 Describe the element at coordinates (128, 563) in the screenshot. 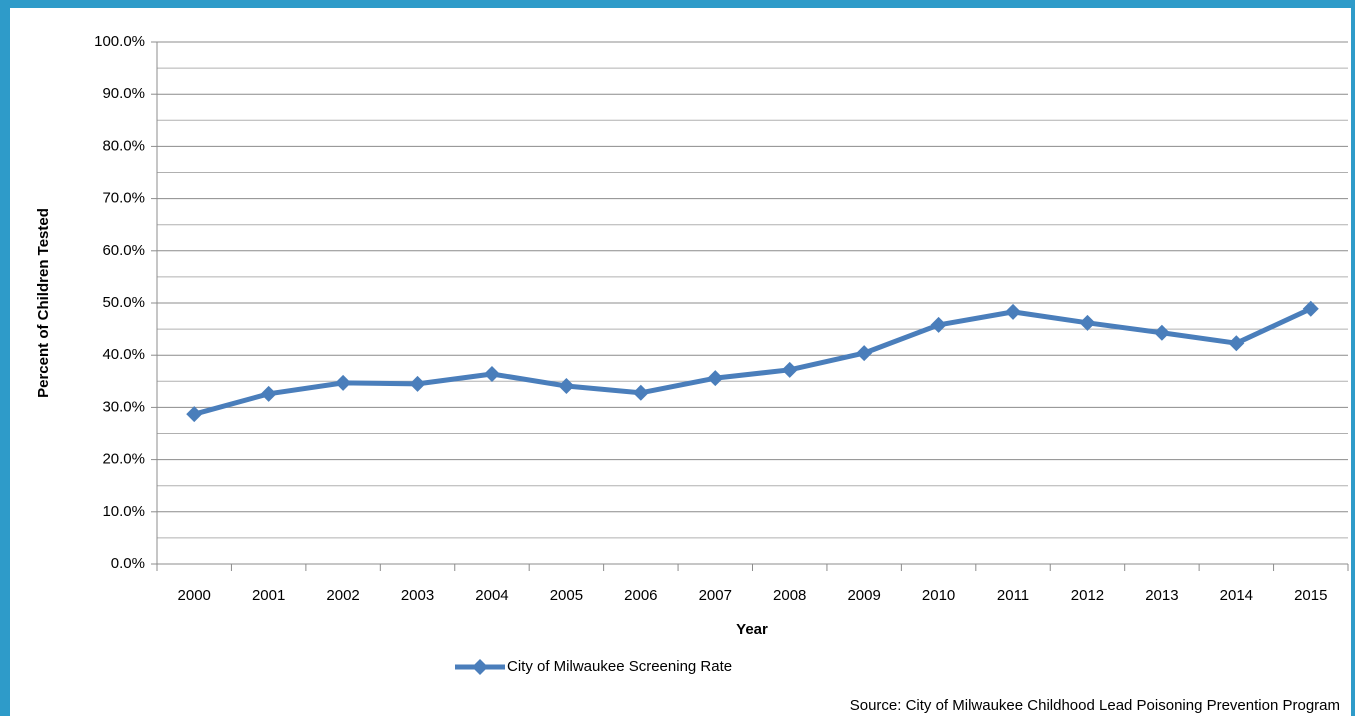

I see `y-tick-label: 0.0%` at that location.